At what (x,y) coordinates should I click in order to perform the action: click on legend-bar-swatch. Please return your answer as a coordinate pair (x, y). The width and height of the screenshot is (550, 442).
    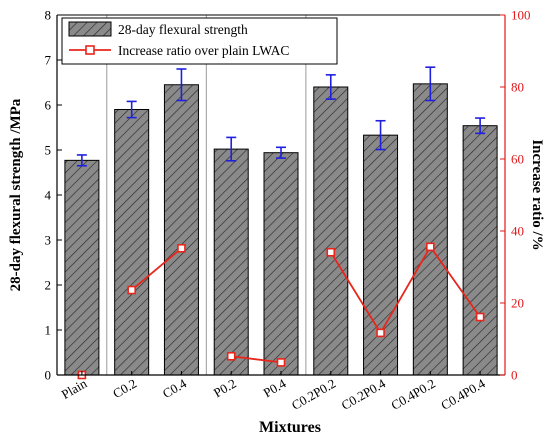
    Looking at the image, I should click on (90, 29).